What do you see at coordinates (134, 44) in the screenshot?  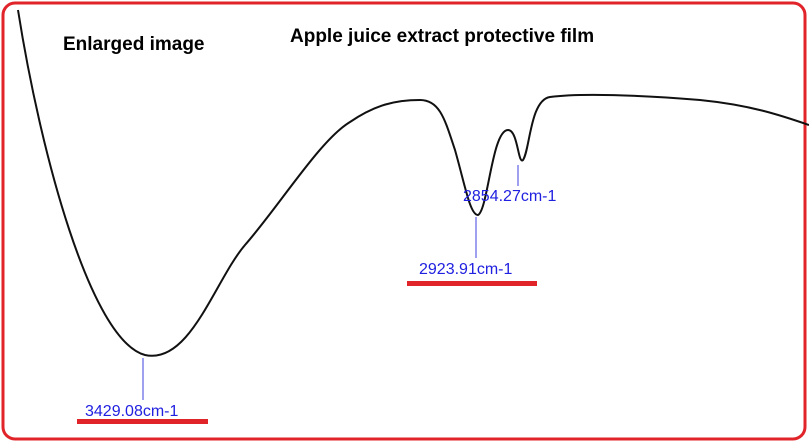 I see `image-label: Enlarged image` at bounding box center [134, 44].